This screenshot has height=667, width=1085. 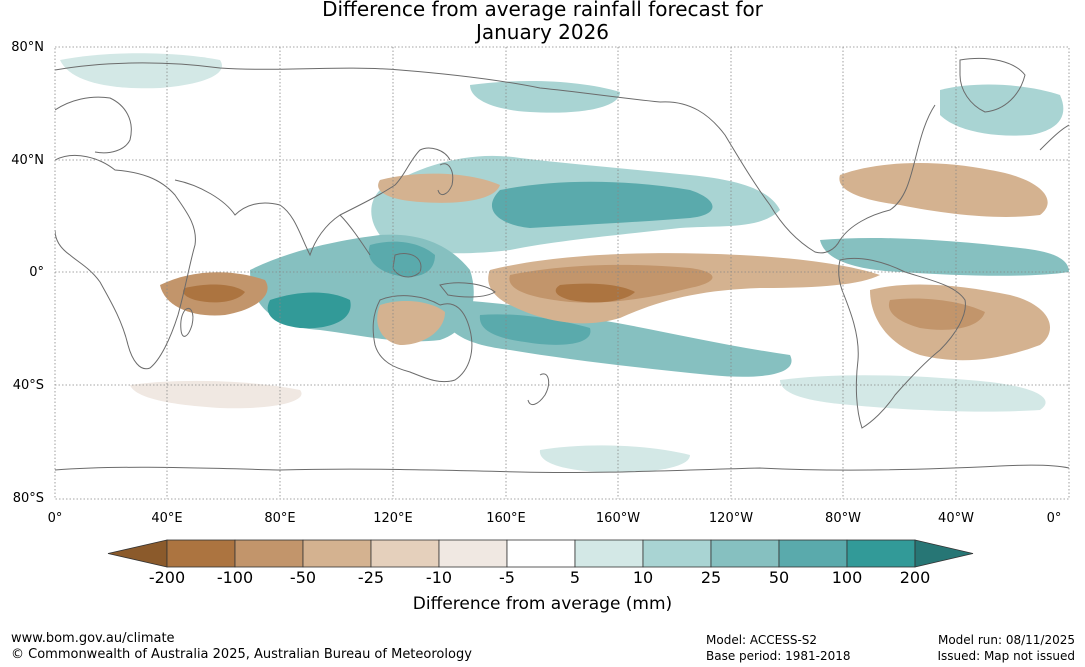 I want to click on coast-arabia-india, so click(x=272, y=218).